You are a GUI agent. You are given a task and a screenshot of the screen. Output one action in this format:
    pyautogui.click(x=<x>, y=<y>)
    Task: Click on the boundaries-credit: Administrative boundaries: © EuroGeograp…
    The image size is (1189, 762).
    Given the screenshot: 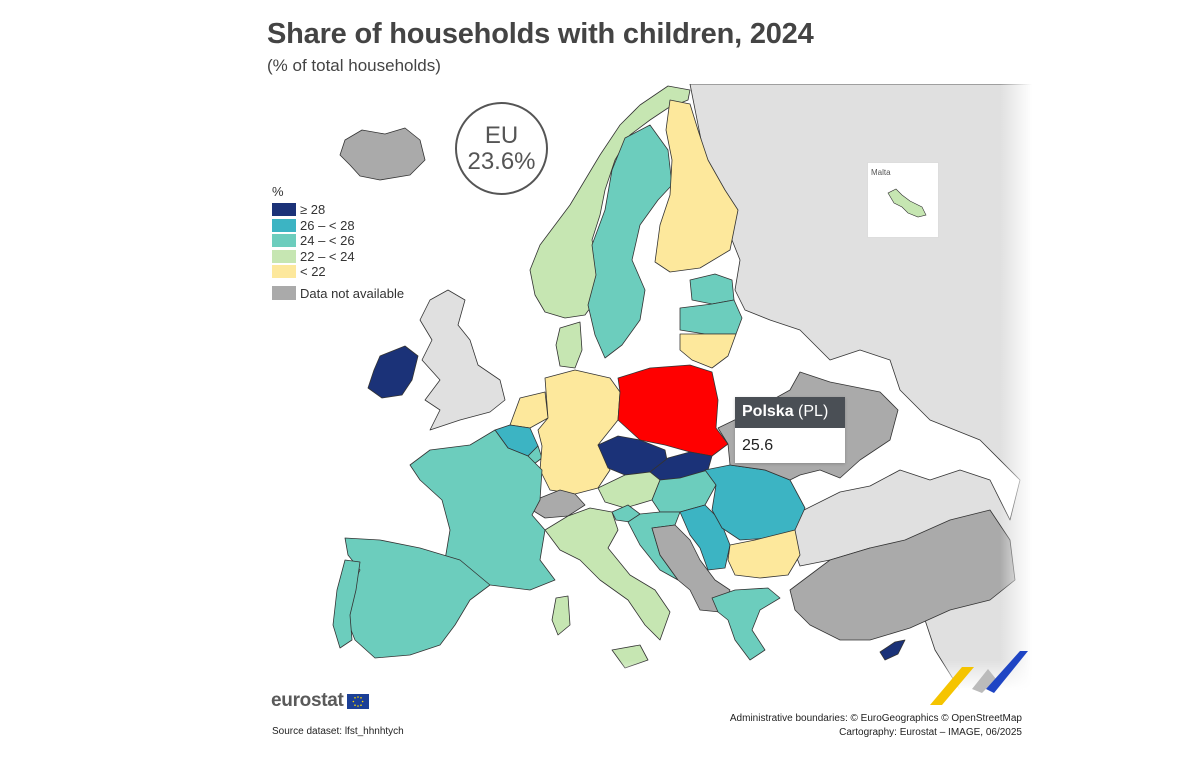 What is the action you would take?
    pyautogui.click(x=875, y=718)
    